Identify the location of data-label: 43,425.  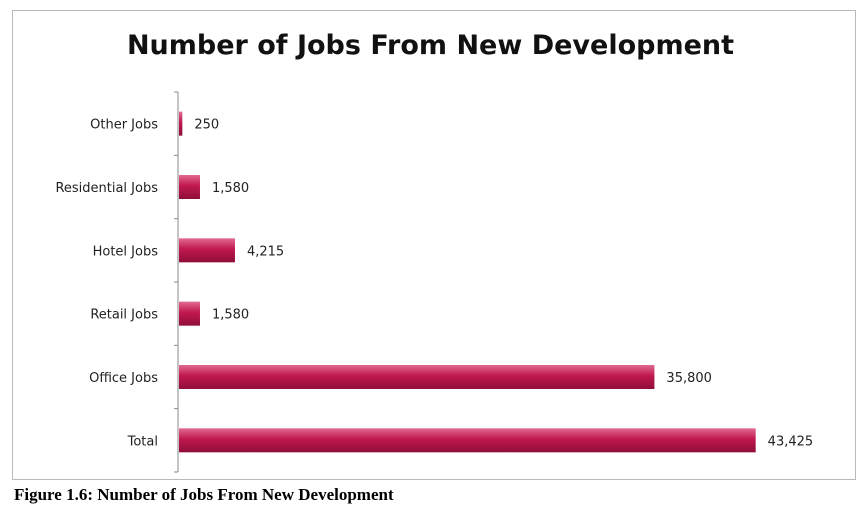
(791, 441).